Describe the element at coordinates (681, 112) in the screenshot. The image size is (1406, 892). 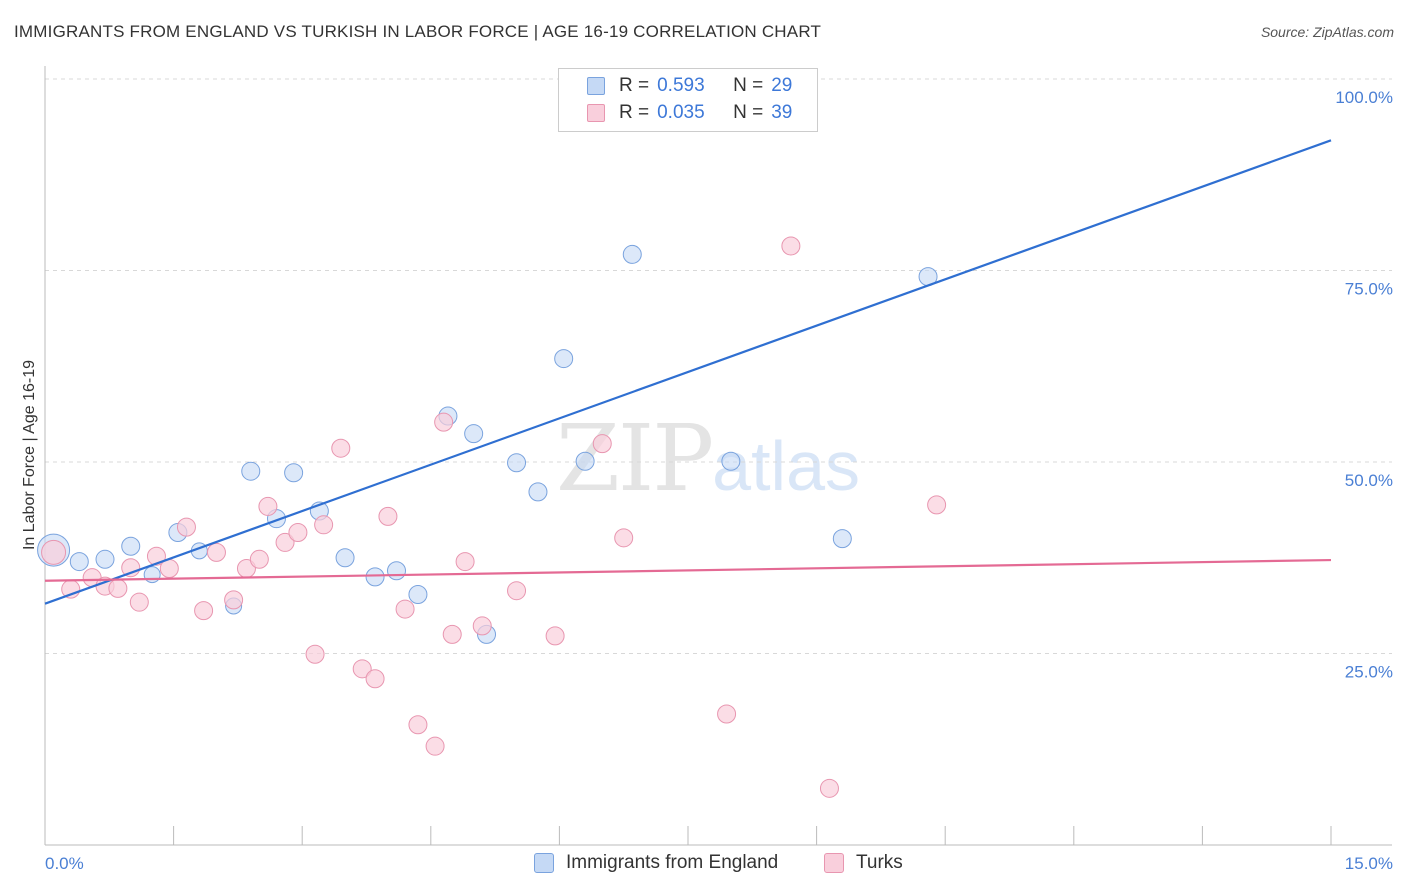
I see `legend-r-value: 0.035` at that location.